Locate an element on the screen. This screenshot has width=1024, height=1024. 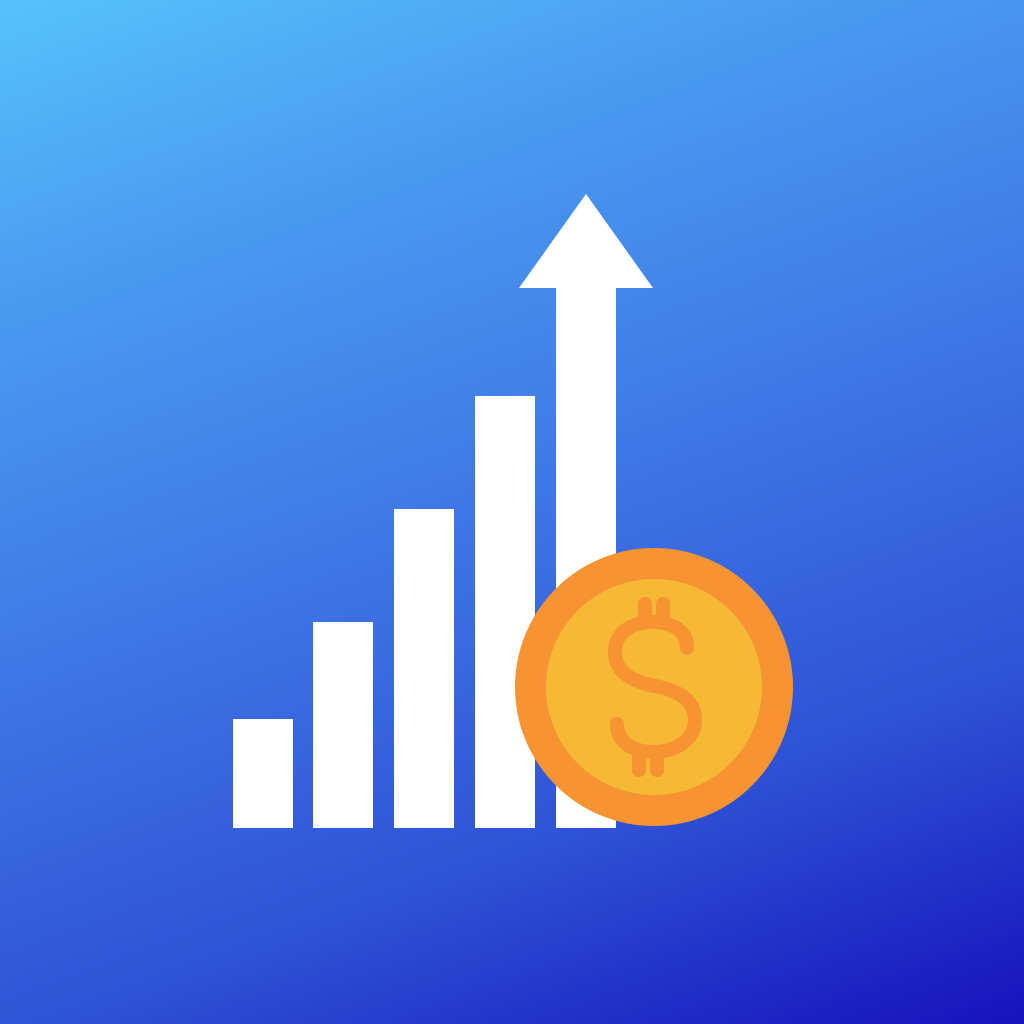
dollar-coin-icon is located at coordinates (654, 687).